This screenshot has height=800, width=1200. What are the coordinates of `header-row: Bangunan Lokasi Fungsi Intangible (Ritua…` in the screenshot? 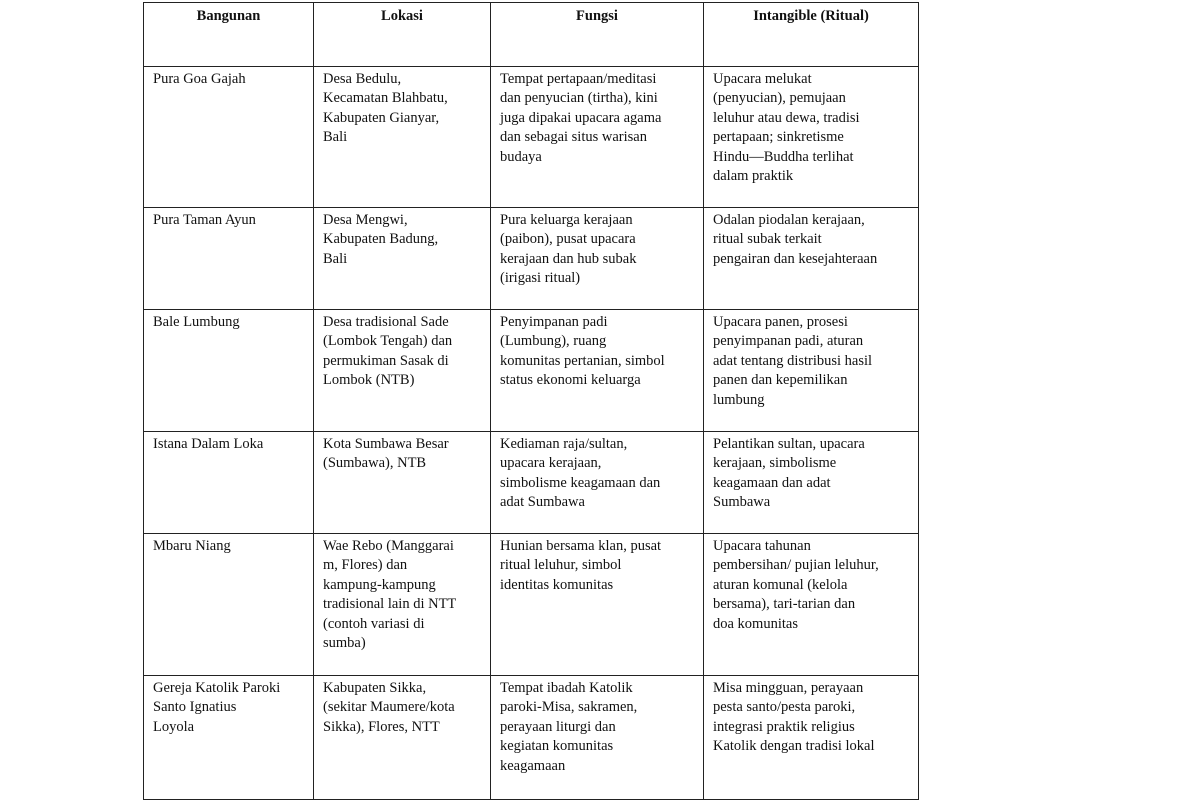 It's located at (531, 34).